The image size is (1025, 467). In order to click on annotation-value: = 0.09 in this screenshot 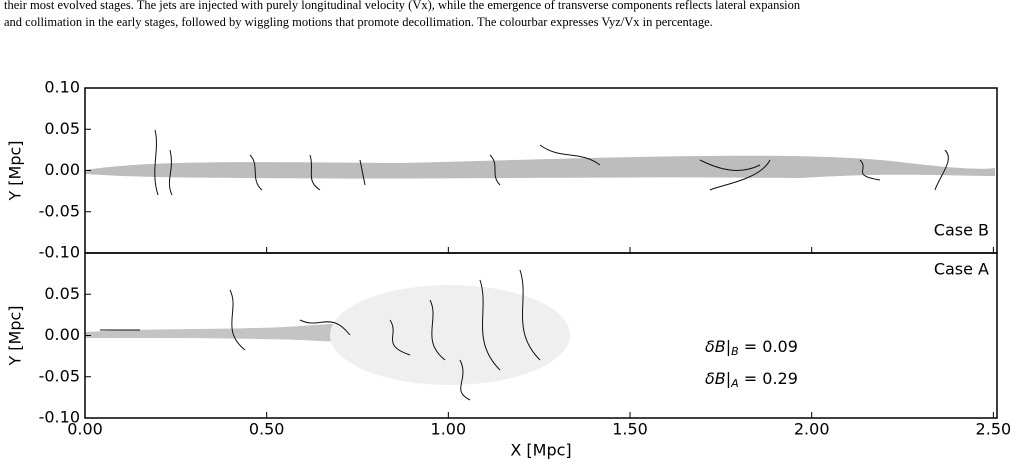, I will do `click(768, 346)`.